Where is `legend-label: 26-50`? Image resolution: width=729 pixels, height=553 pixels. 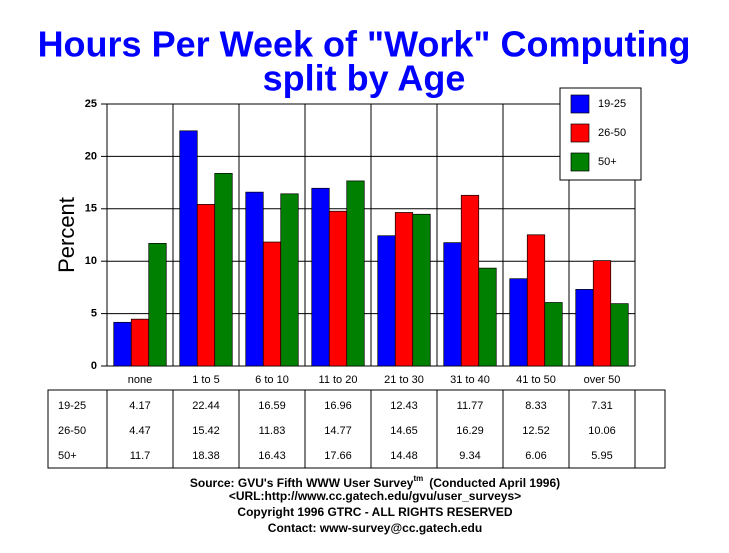 legend-label: 26-50 is located at coordinates (612, 133).